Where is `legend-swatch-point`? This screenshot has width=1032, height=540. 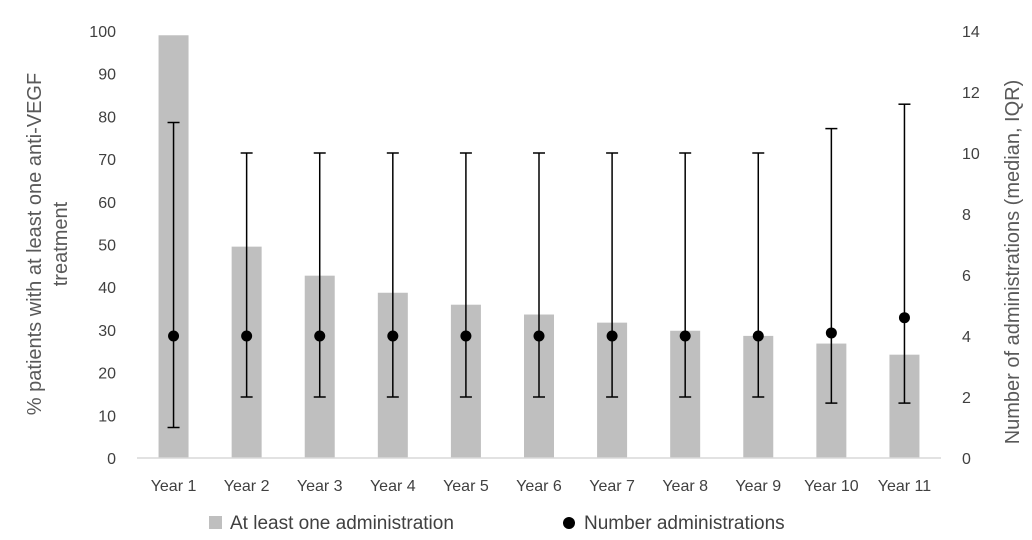
legend-swatch-point is located at coordinates (569, 523).